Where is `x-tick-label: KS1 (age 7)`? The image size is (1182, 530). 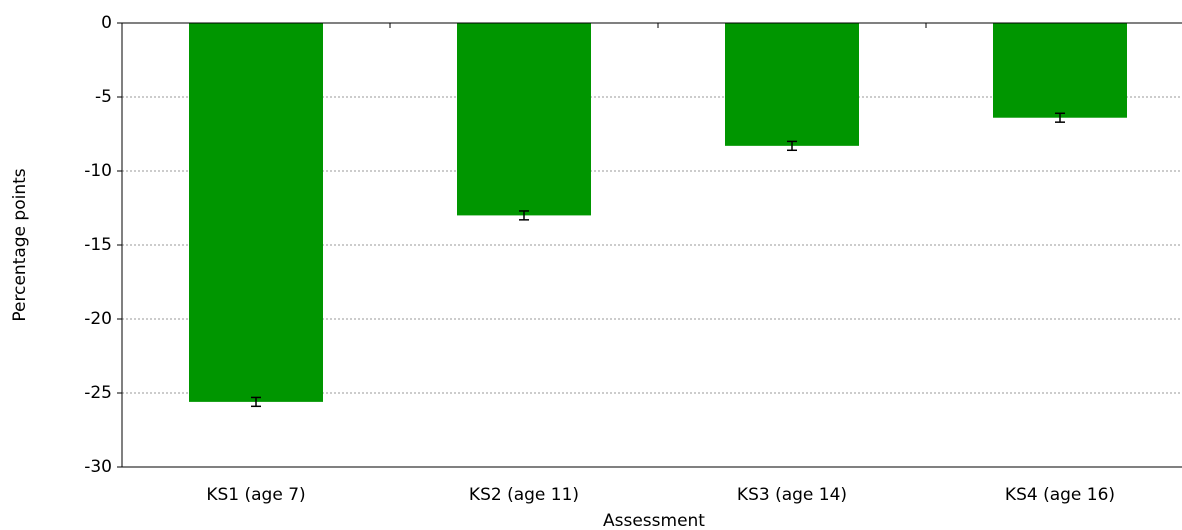
x-tick-label: KS1 (age 7) is located at coordinates (255, 495).